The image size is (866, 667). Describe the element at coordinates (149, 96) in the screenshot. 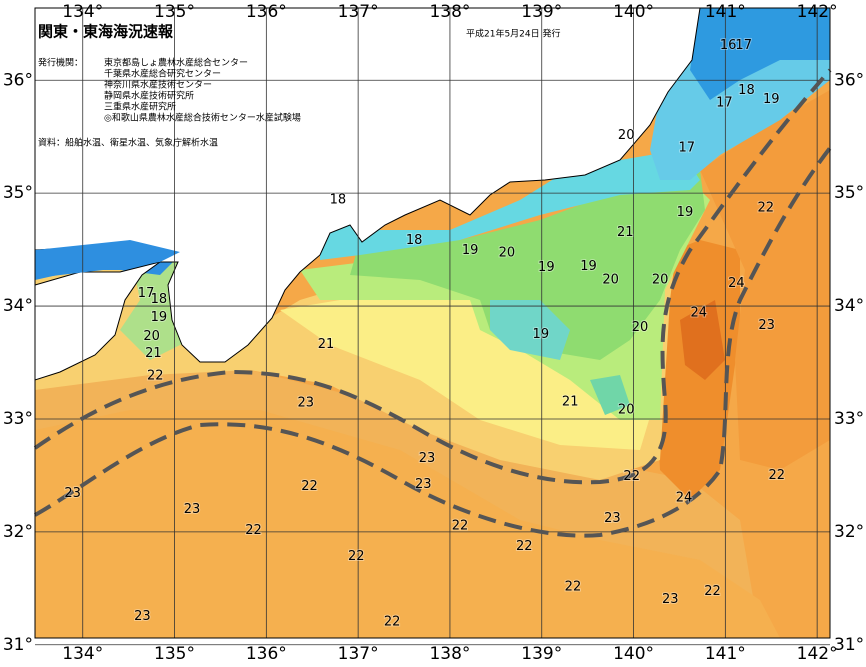

I see `publisher: 静岡県水産技術研究所` at that location.